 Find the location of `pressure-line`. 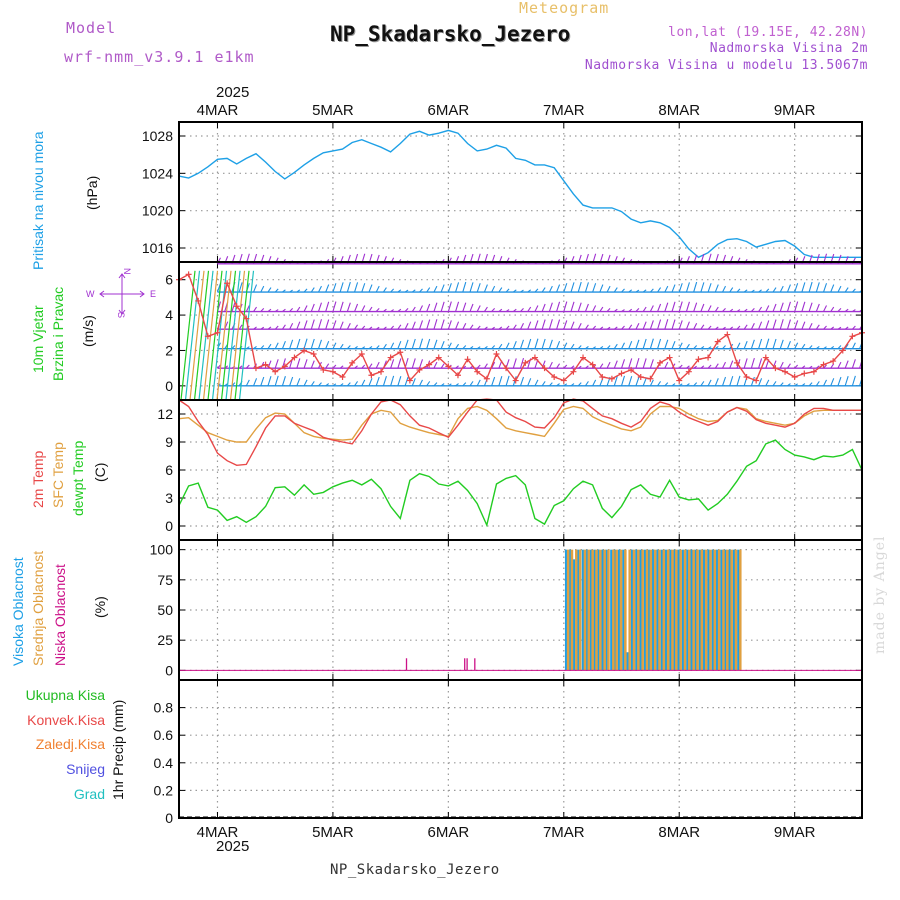

pressure-line is located at coordinates (520, 194).